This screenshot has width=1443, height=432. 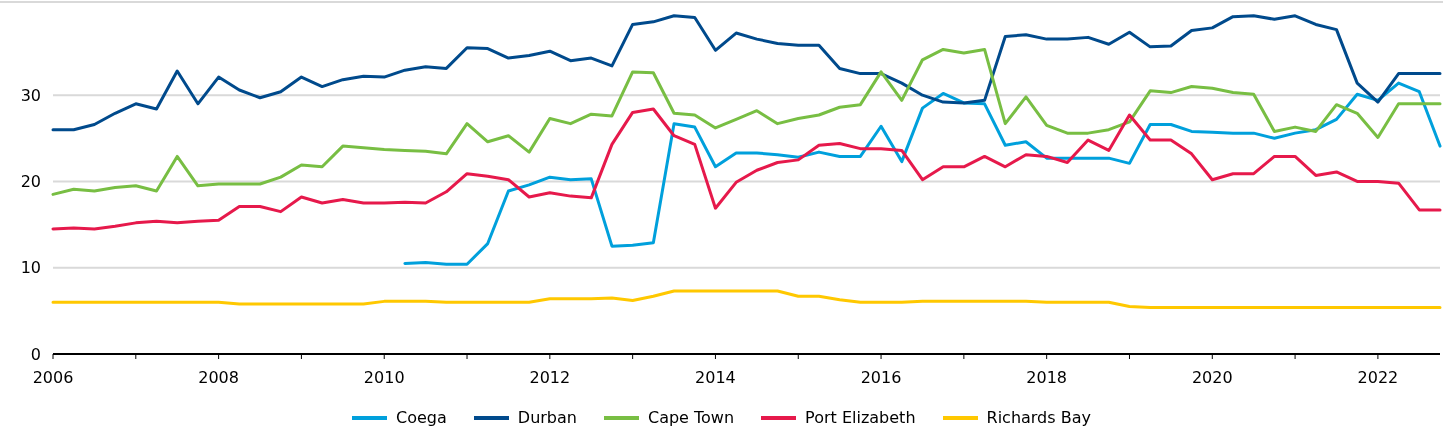 I want to click on x-tick-label: 2016, so click(x=881, y=377).